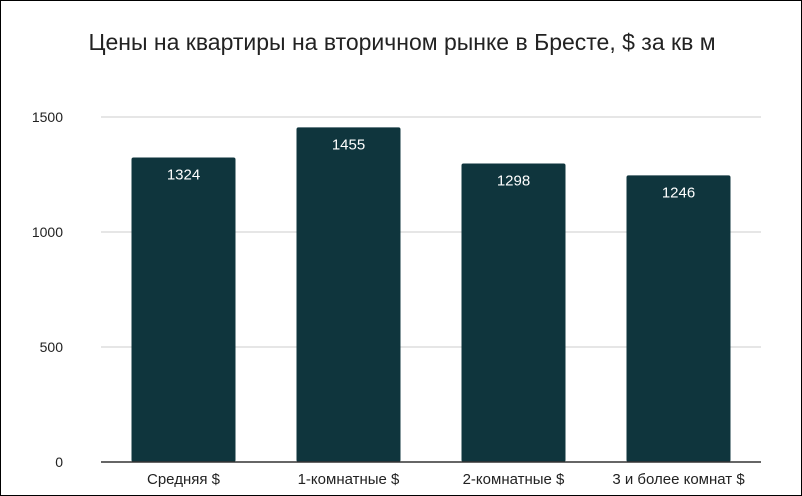  What do you see at coordinates (183, 174) in the screenshot?
I see `data-label-1: 1324` at bounding box center [183, 174].